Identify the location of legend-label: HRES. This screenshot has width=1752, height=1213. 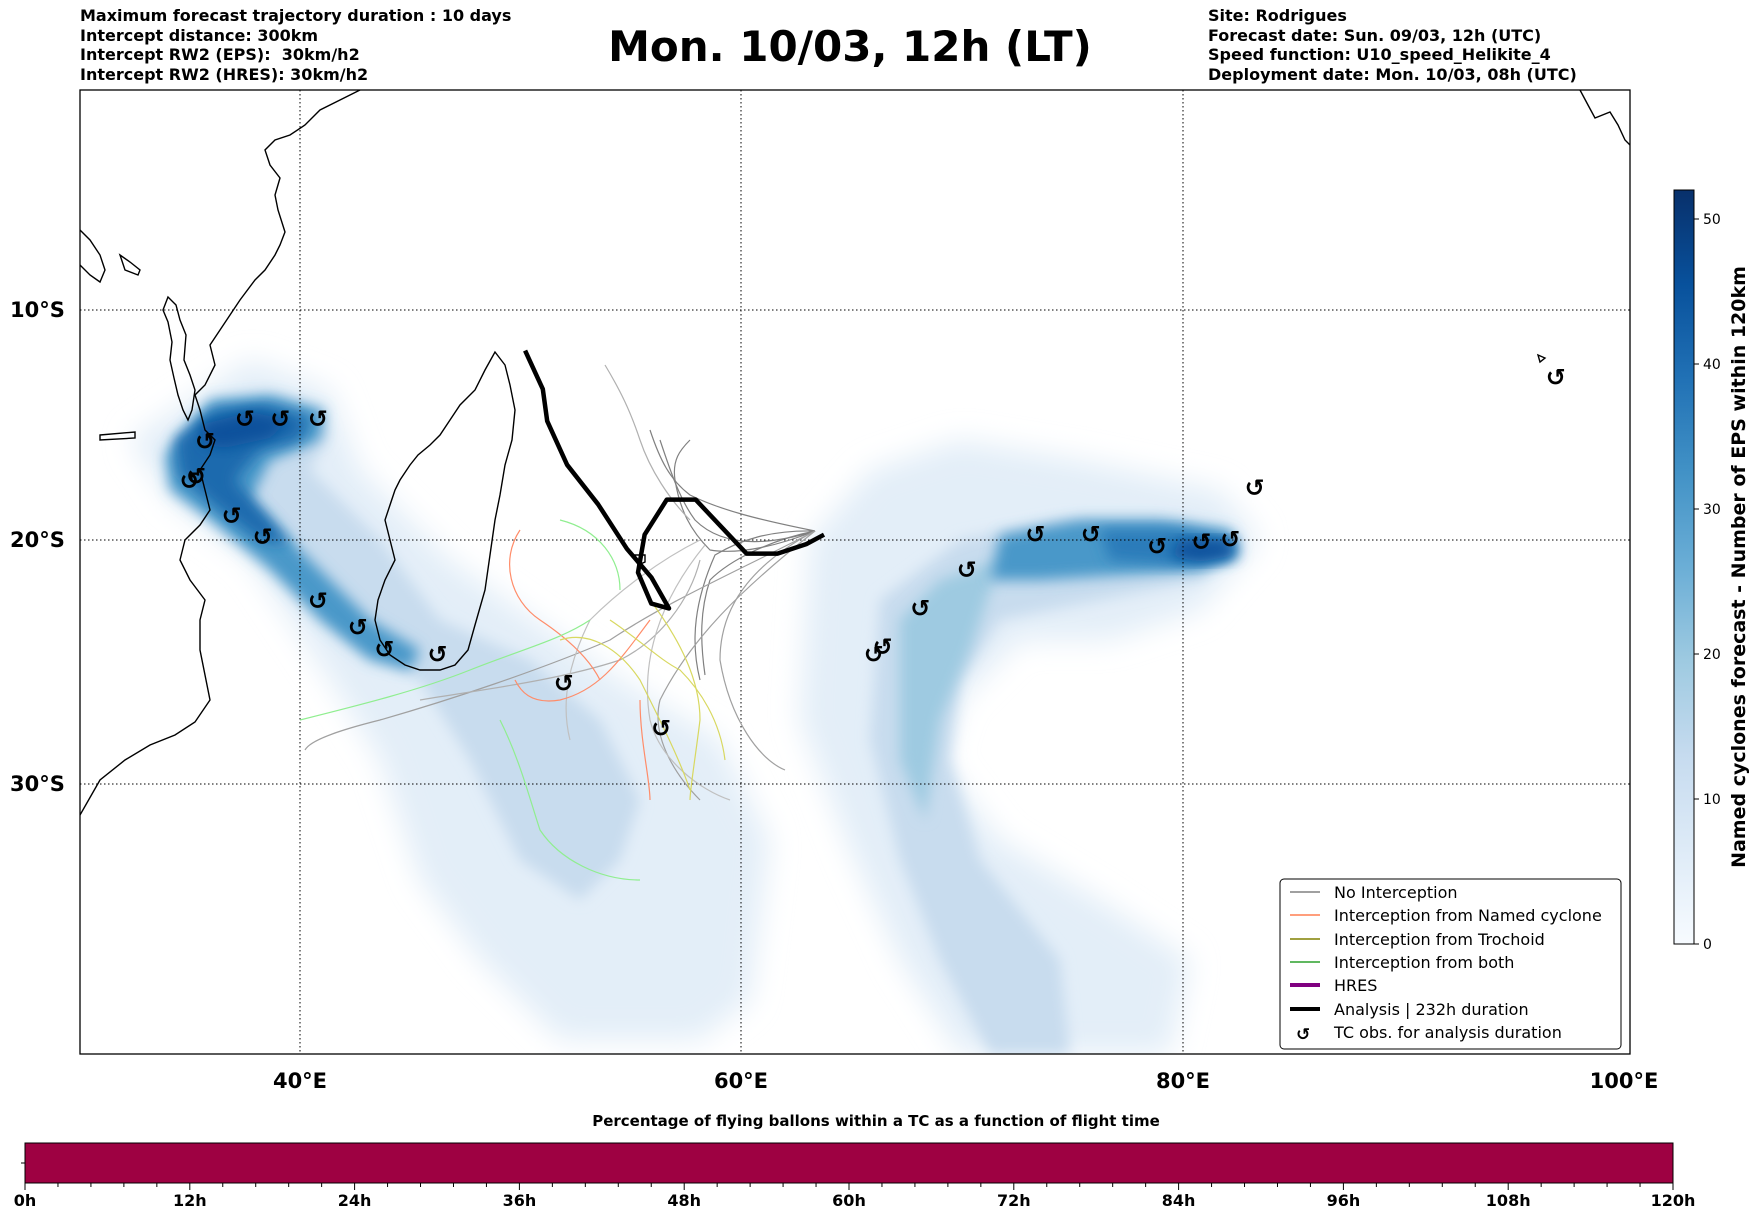
(1355, 985).